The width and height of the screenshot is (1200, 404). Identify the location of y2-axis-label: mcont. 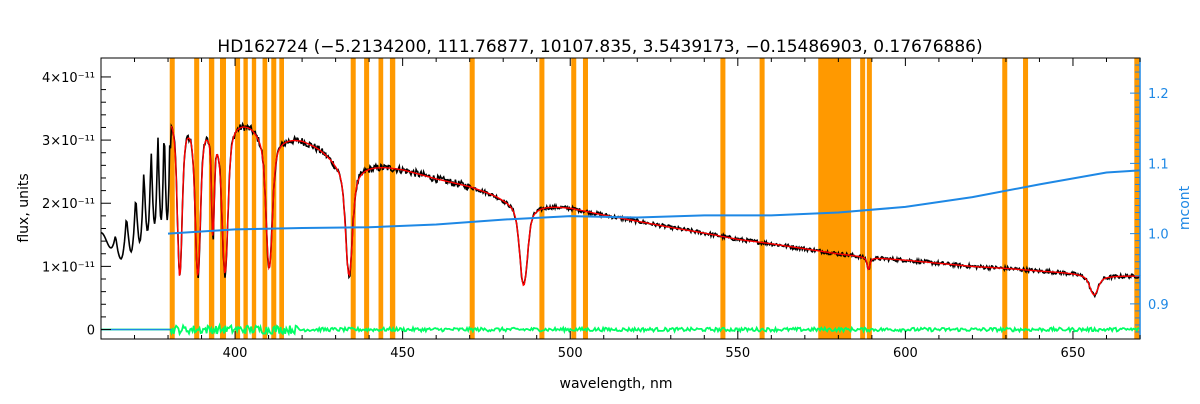
(1185, 207).